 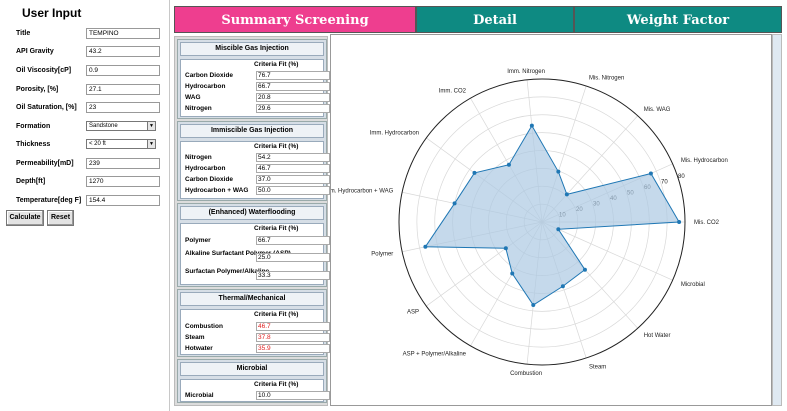 I want to click on field-label: Oil Viscosity[cP], so click(x=44, y=70).